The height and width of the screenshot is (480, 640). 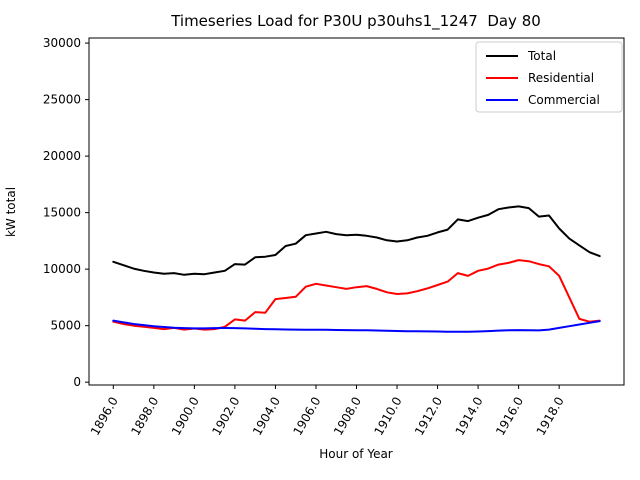 I want to click on x-tick-label: 1912.0, so click(x=428, y=416).